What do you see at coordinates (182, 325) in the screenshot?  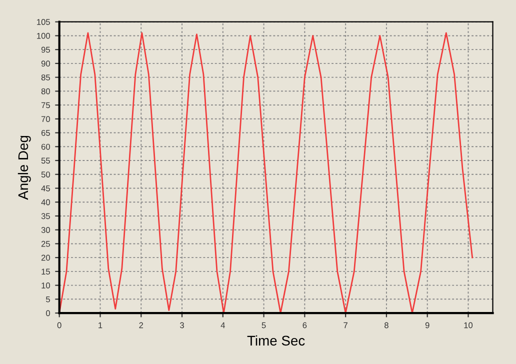 I see `x-tick-label: 3` at bounding box center [182, 325].